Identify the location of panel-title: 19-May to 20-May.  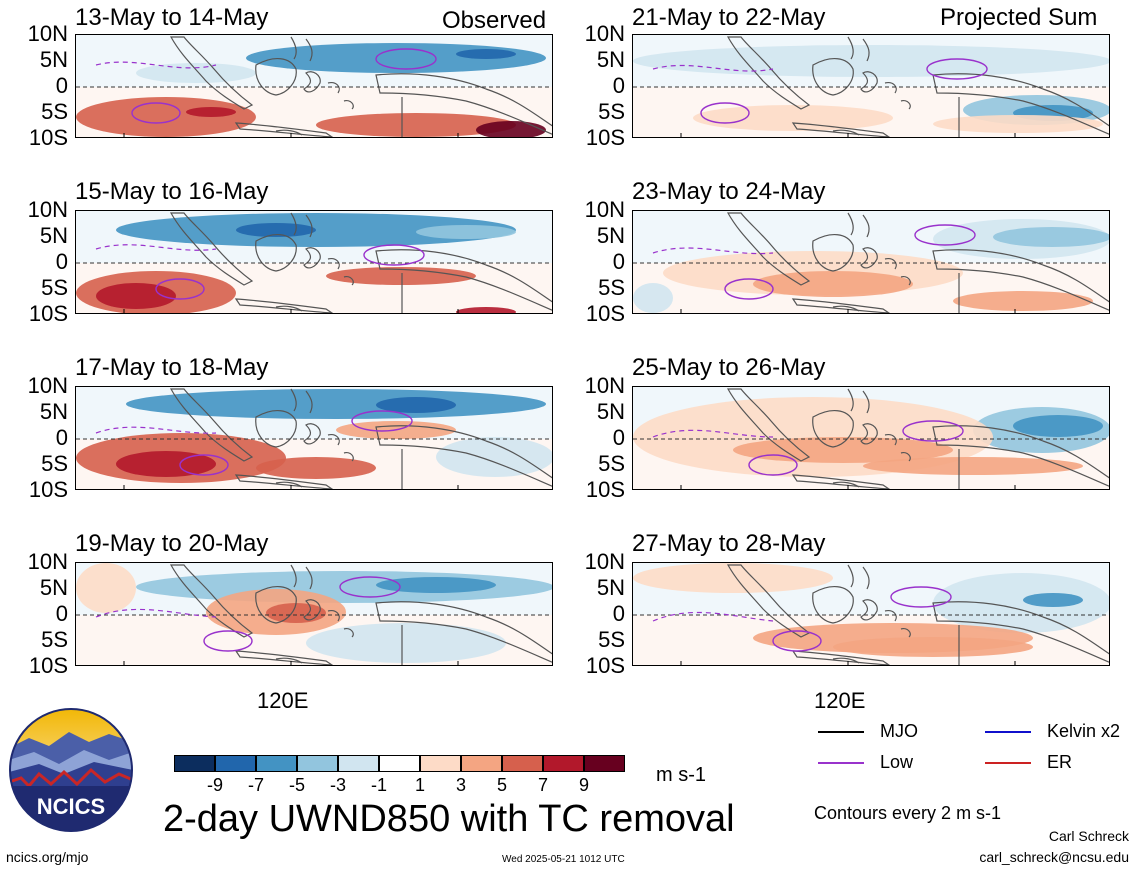
(172, 543).